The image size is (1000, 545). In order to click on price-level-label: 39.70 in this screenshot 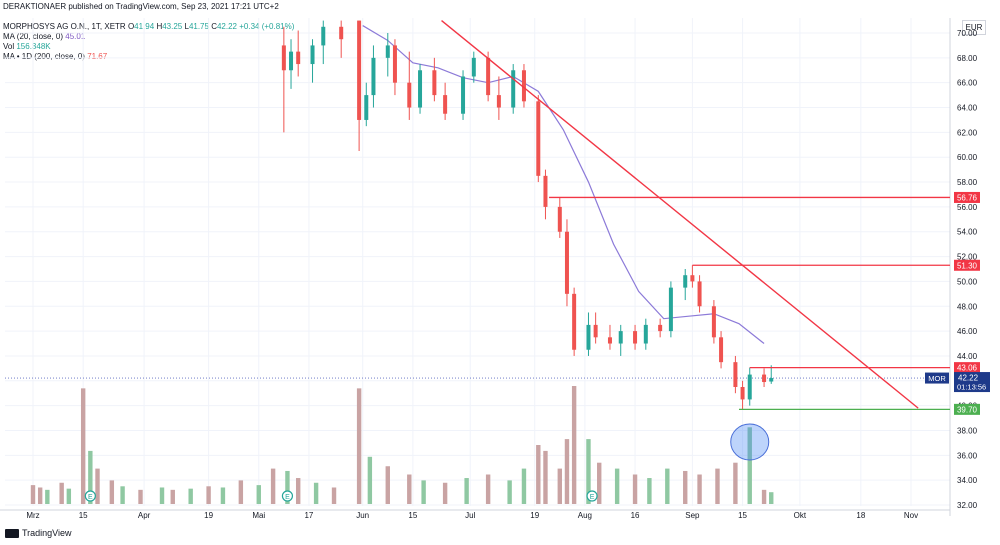, I will do `click(967, 409)`.